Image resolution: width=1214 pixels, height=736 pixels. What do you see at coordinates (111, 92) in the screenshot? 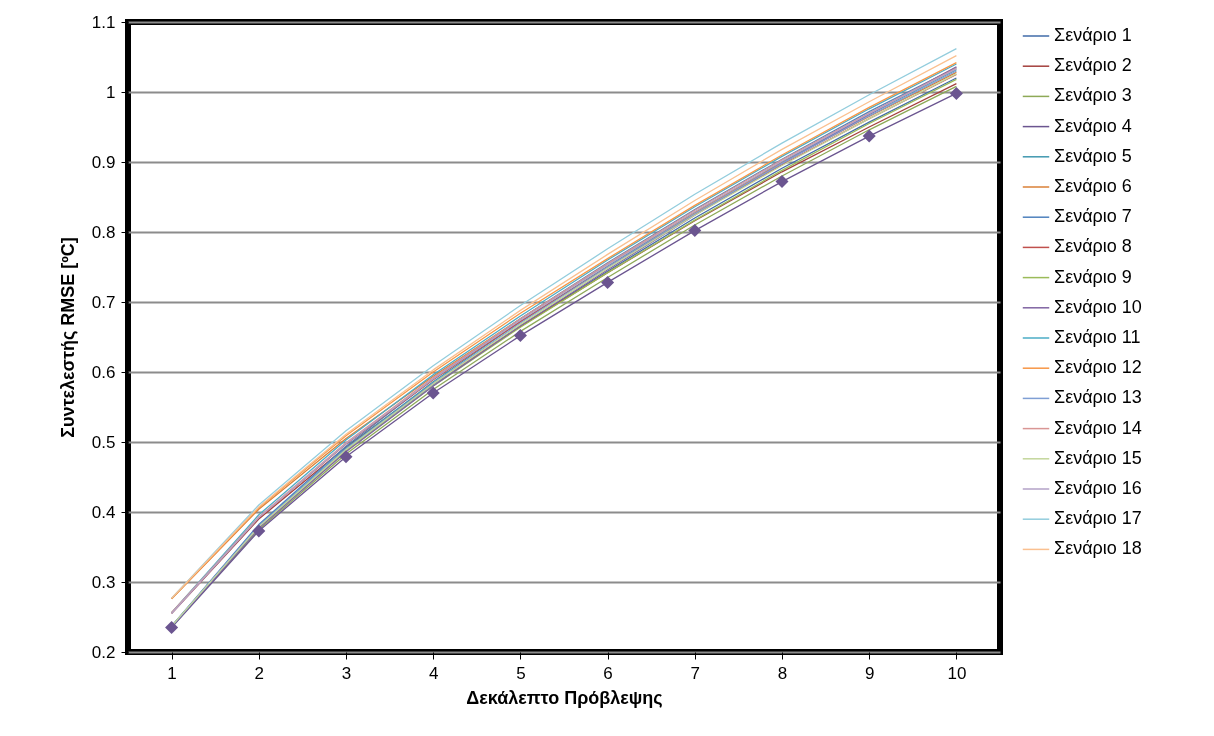
I see `y-tick-label: 1` at bounding box center [111, 92].